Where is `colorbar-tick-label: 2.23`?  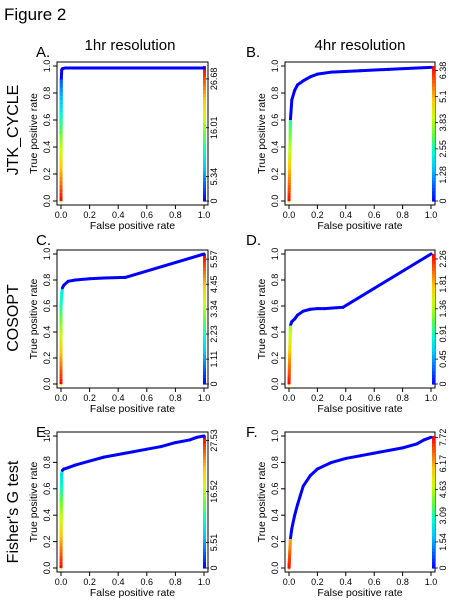 colorbar-tick-label: 2.23 is located at coordinates (214, 334).